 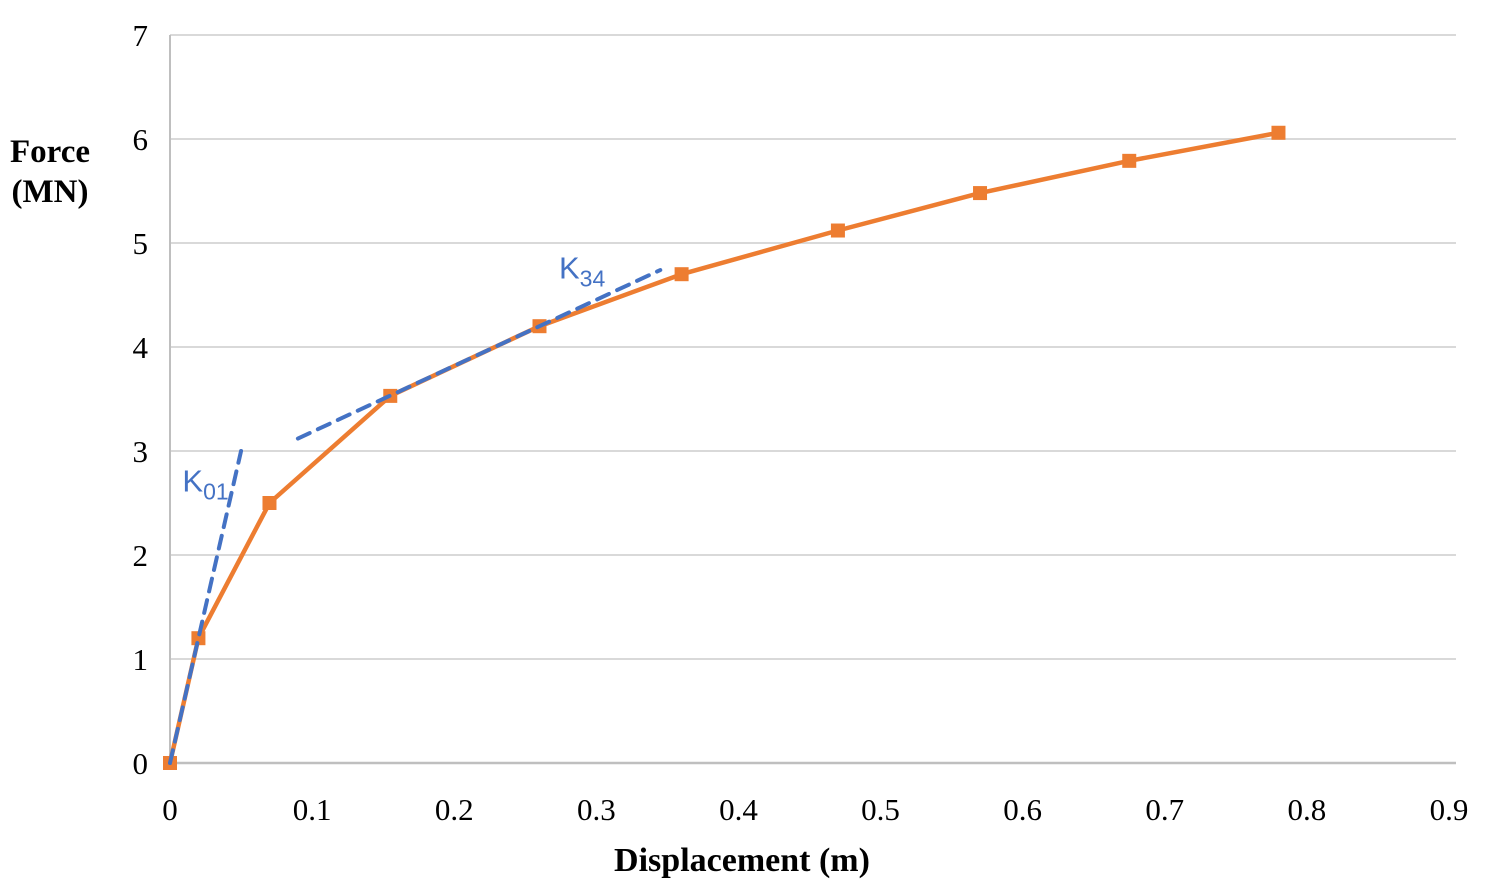 I want to click on x-tick-label: 0.1, so click(x=312, y=809).